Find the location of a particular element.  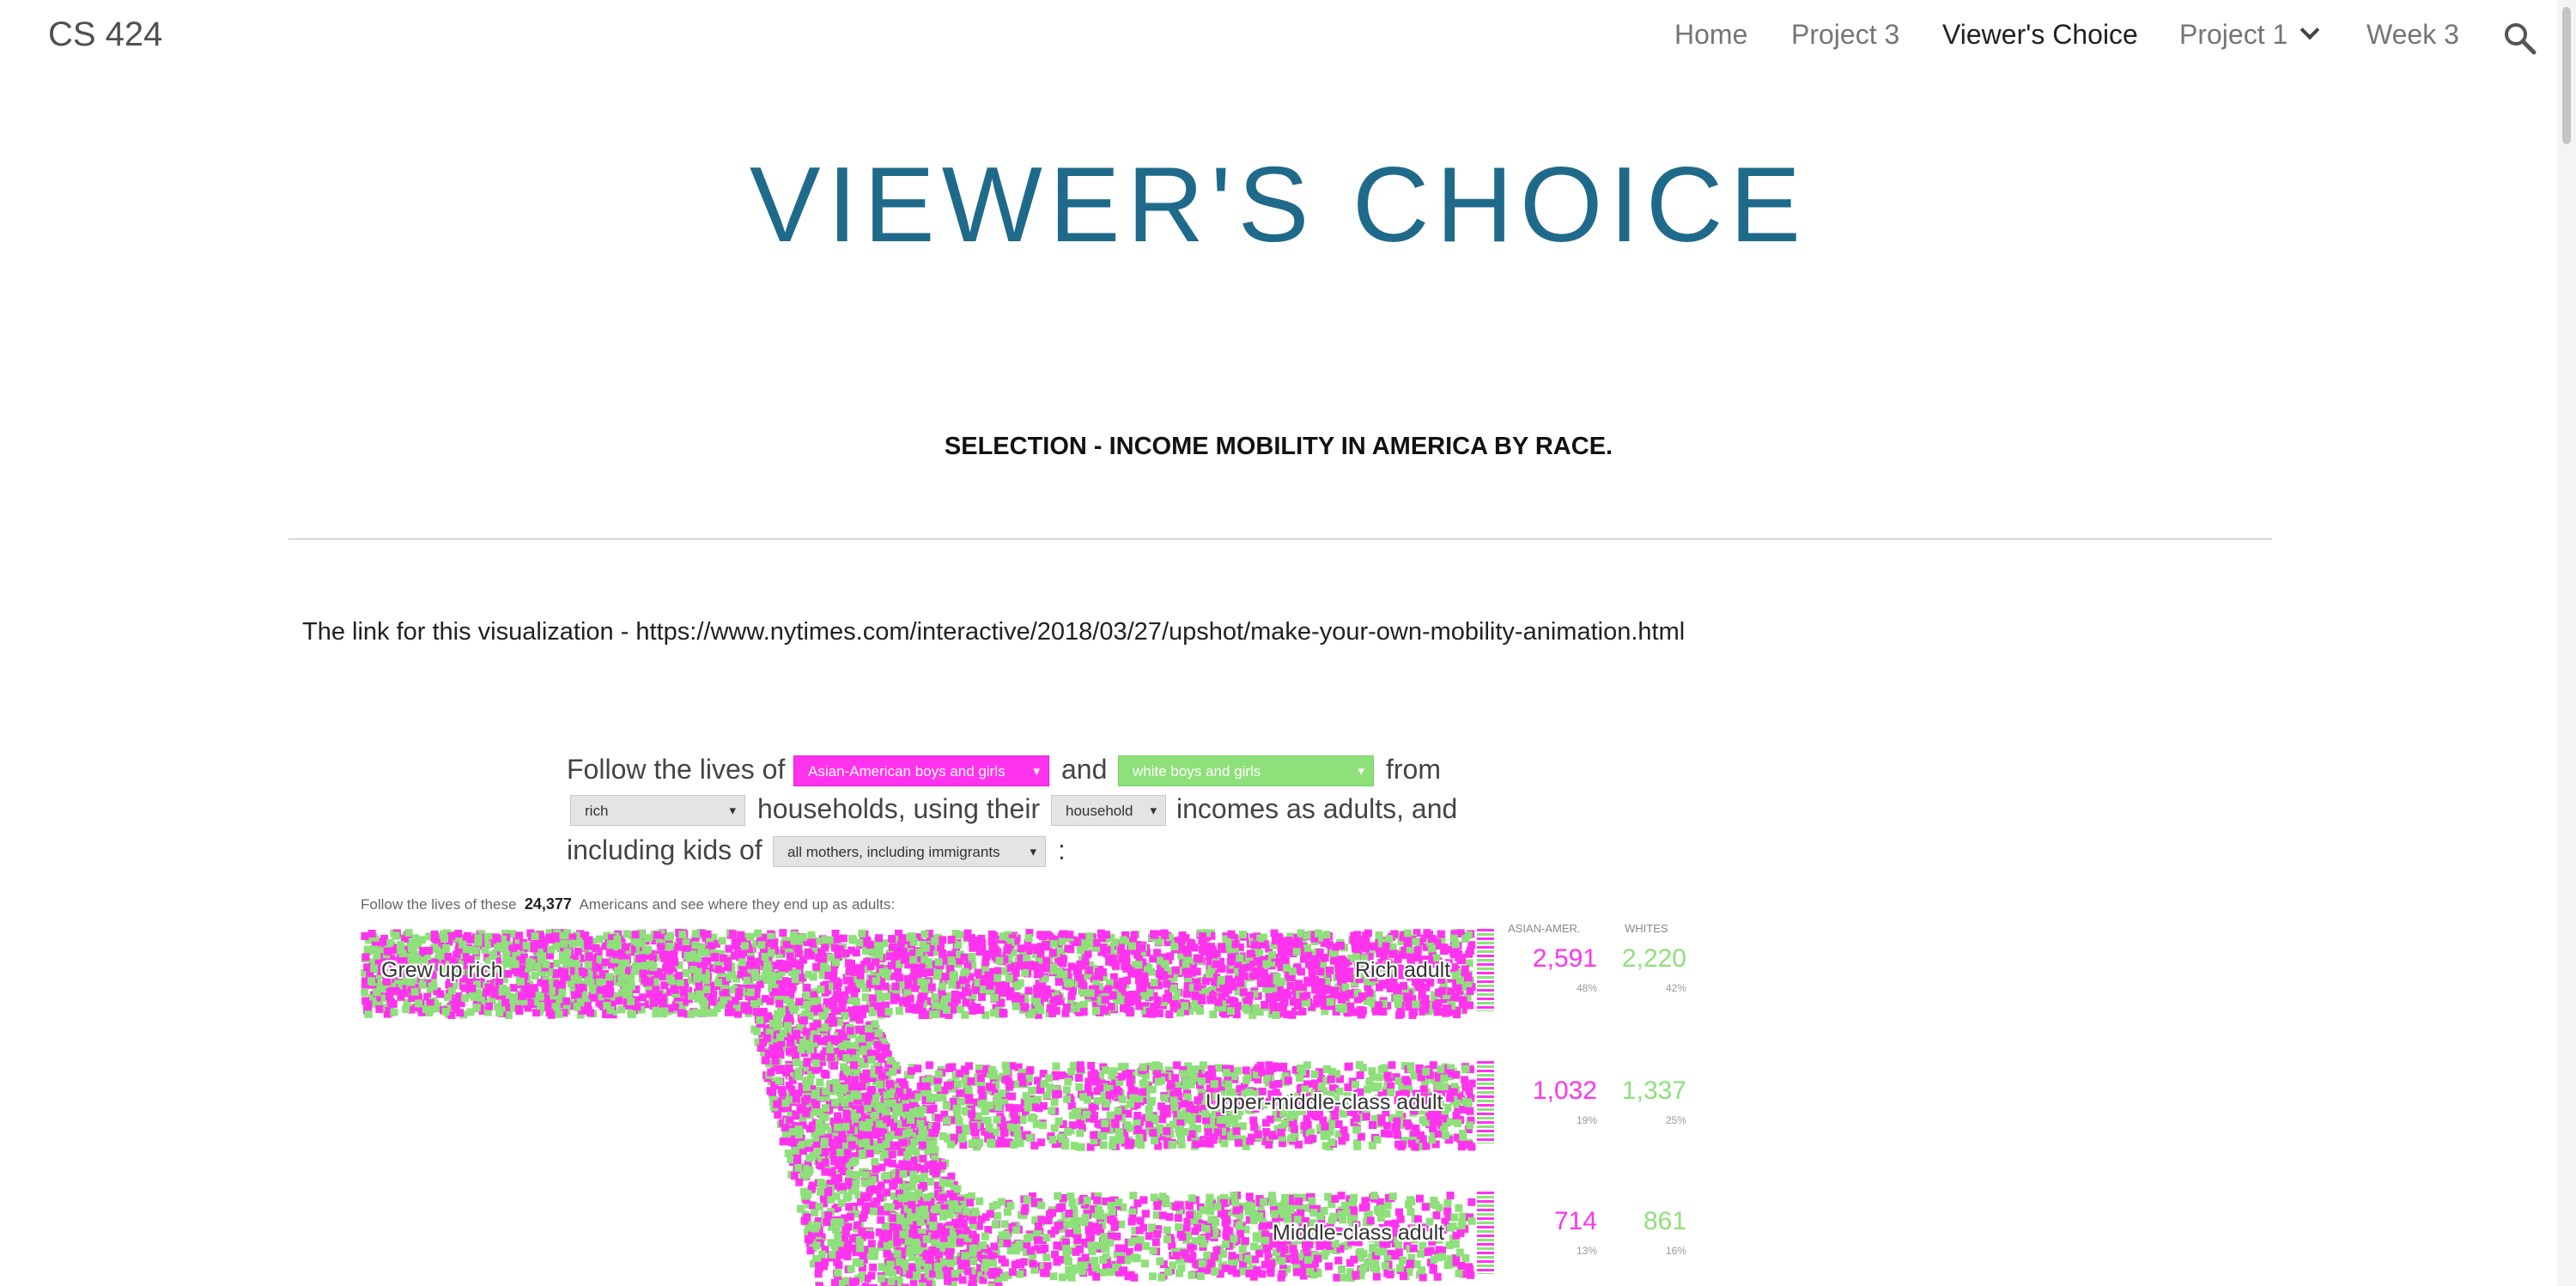

column-header-asian: ASIAN-AMER. is located at coordinates (1544, 928).